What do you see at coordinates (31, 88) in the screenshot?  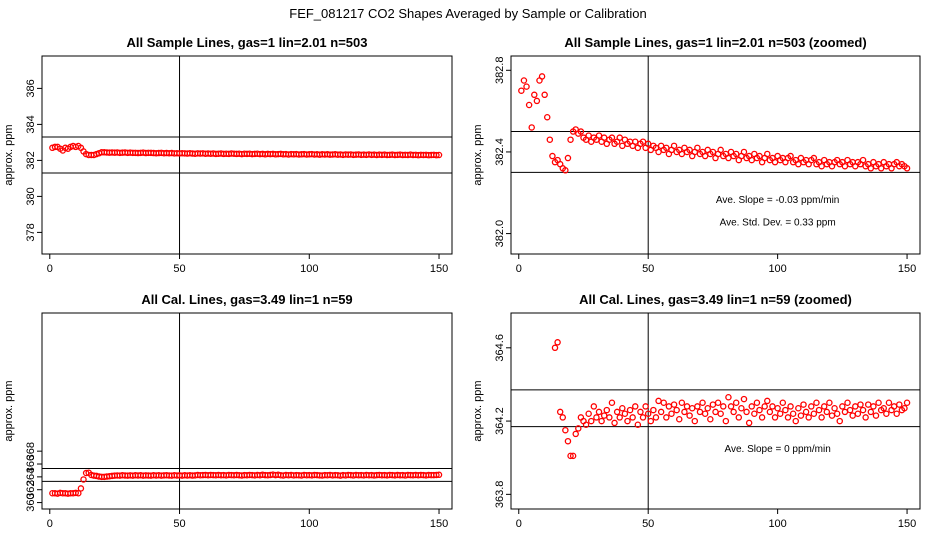 I see `y-tick-label: 386` at bounding box center [31, 88].